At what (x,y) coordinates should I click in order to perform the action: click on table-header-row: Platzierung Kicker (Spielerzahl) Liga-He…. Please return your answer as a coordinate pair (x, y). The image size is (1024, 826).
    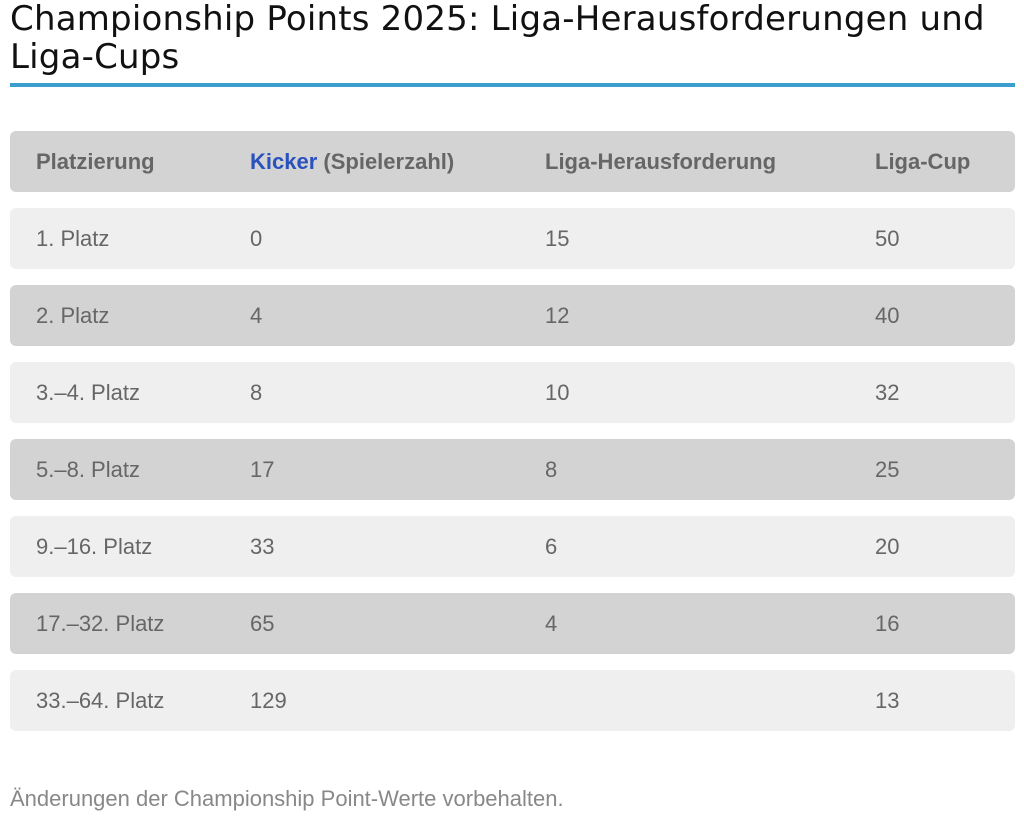
    Looking at the image, I should click on (512, 161).